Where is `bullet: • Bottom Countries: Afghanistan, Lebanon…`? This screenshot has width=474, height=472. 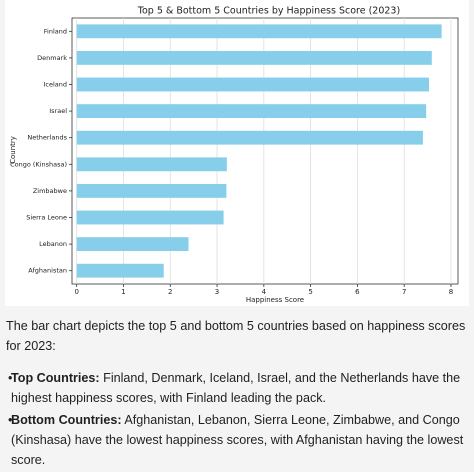 bullet: • Bottom Countries: Afghanistan, Lebanon… is located at coordinates (236, 440).